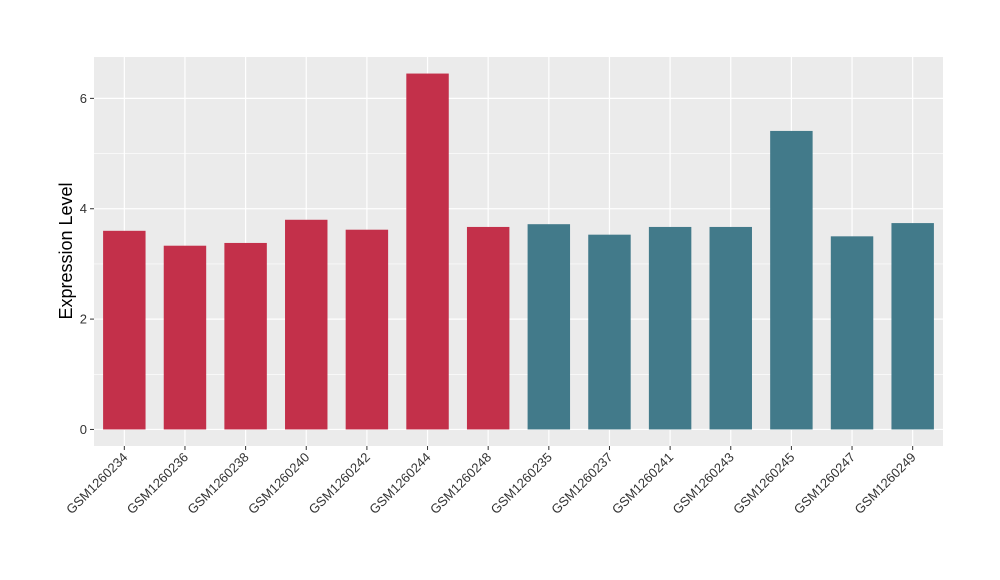 The image size is (1000, 580). What do you see at coordinates (642, 483) in the screenshot?
I see `x-tick-label: GSM1260241` at bounding box center [642, 483].